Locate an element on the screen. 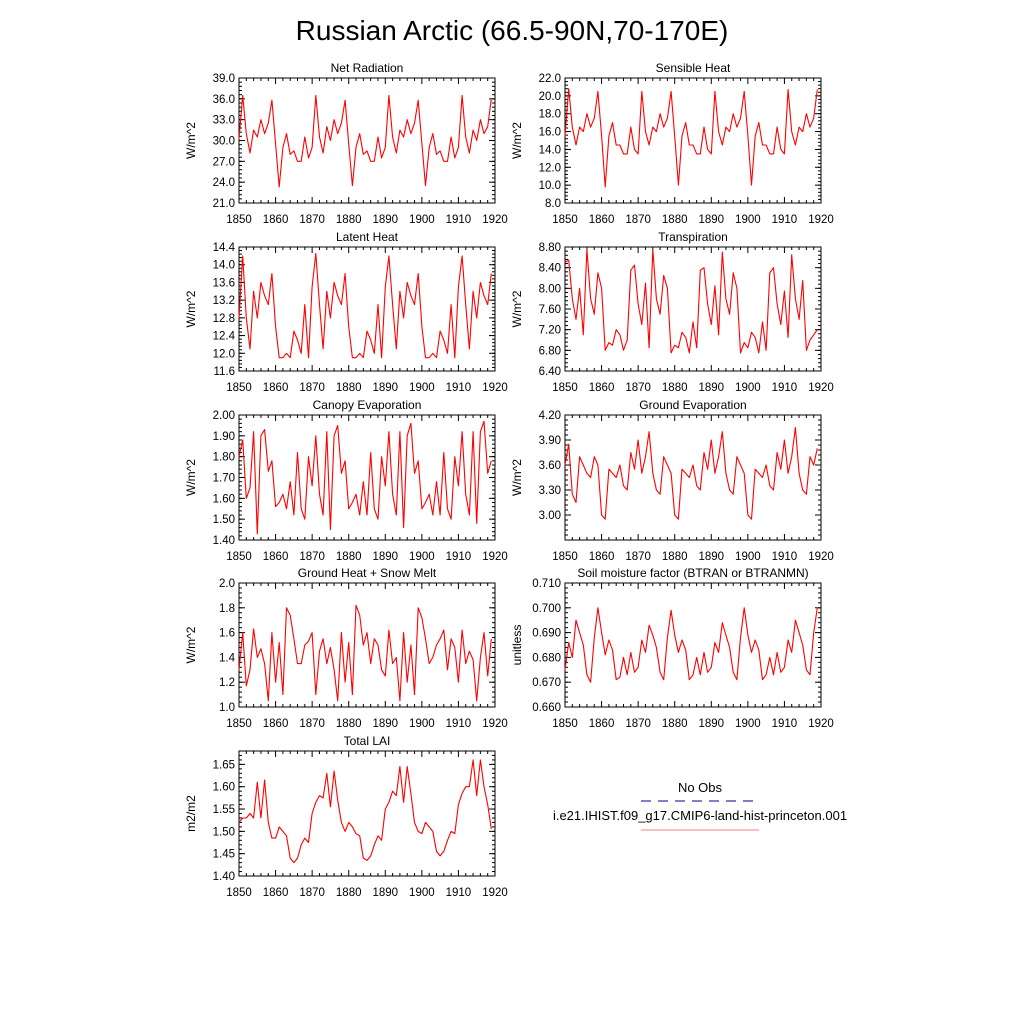  y-tick-label: 1.60 is located at coordinates (224, 788).